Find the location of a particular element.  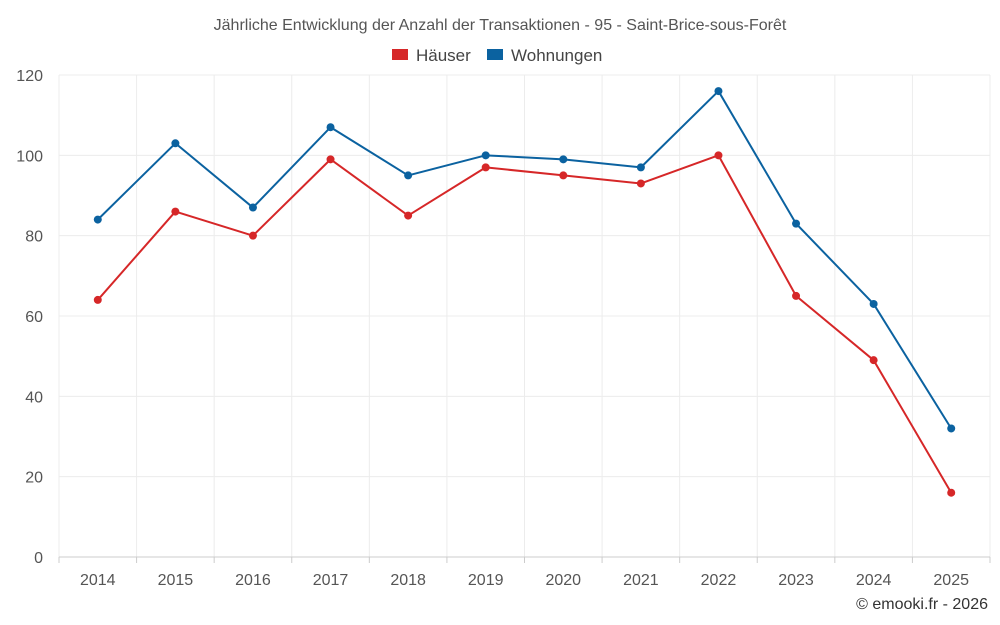

y-tick-label: 20 is located at coordinates (34, 478).